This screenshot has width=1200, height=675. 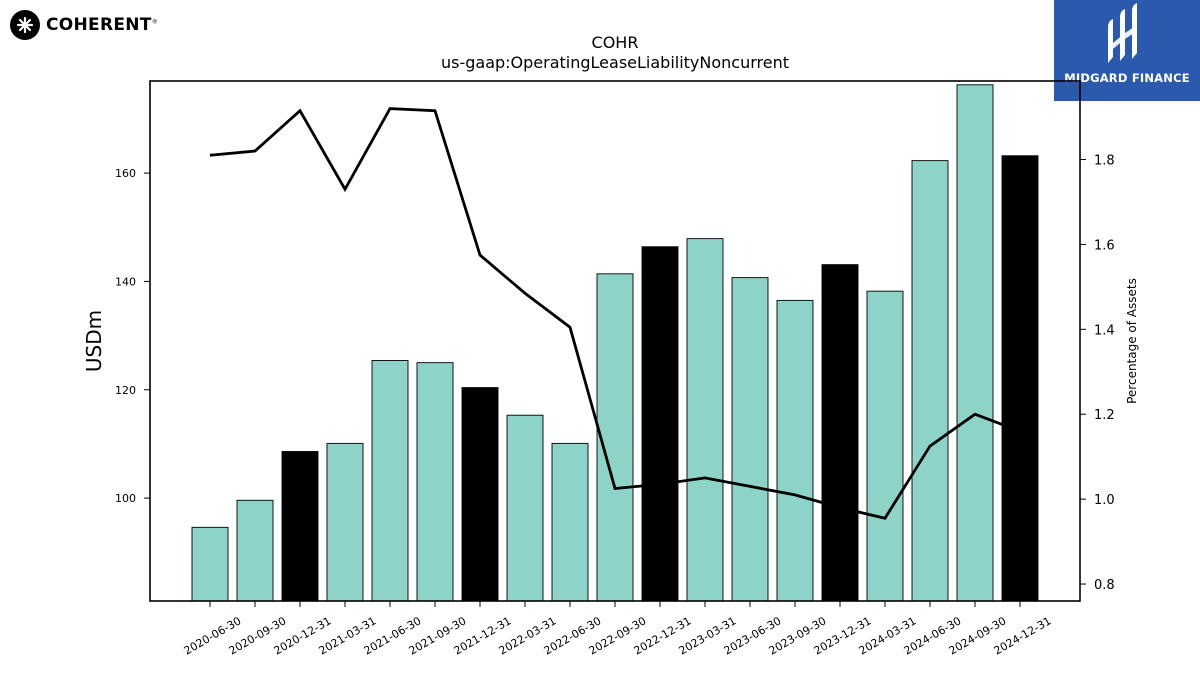 I want to click on chart-title: COHR, so click(x=615, y=42).